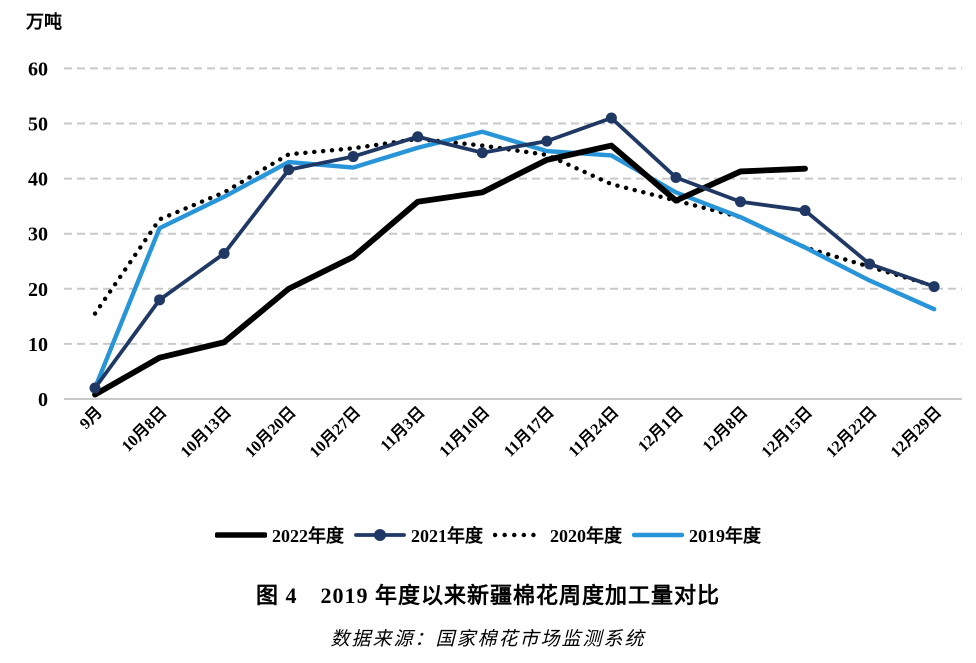 This screenshot has height=663, width=976. Describe the element at coordinates (725, 536) in the screenshot. I see `legend-label: 2019年度` at that location.